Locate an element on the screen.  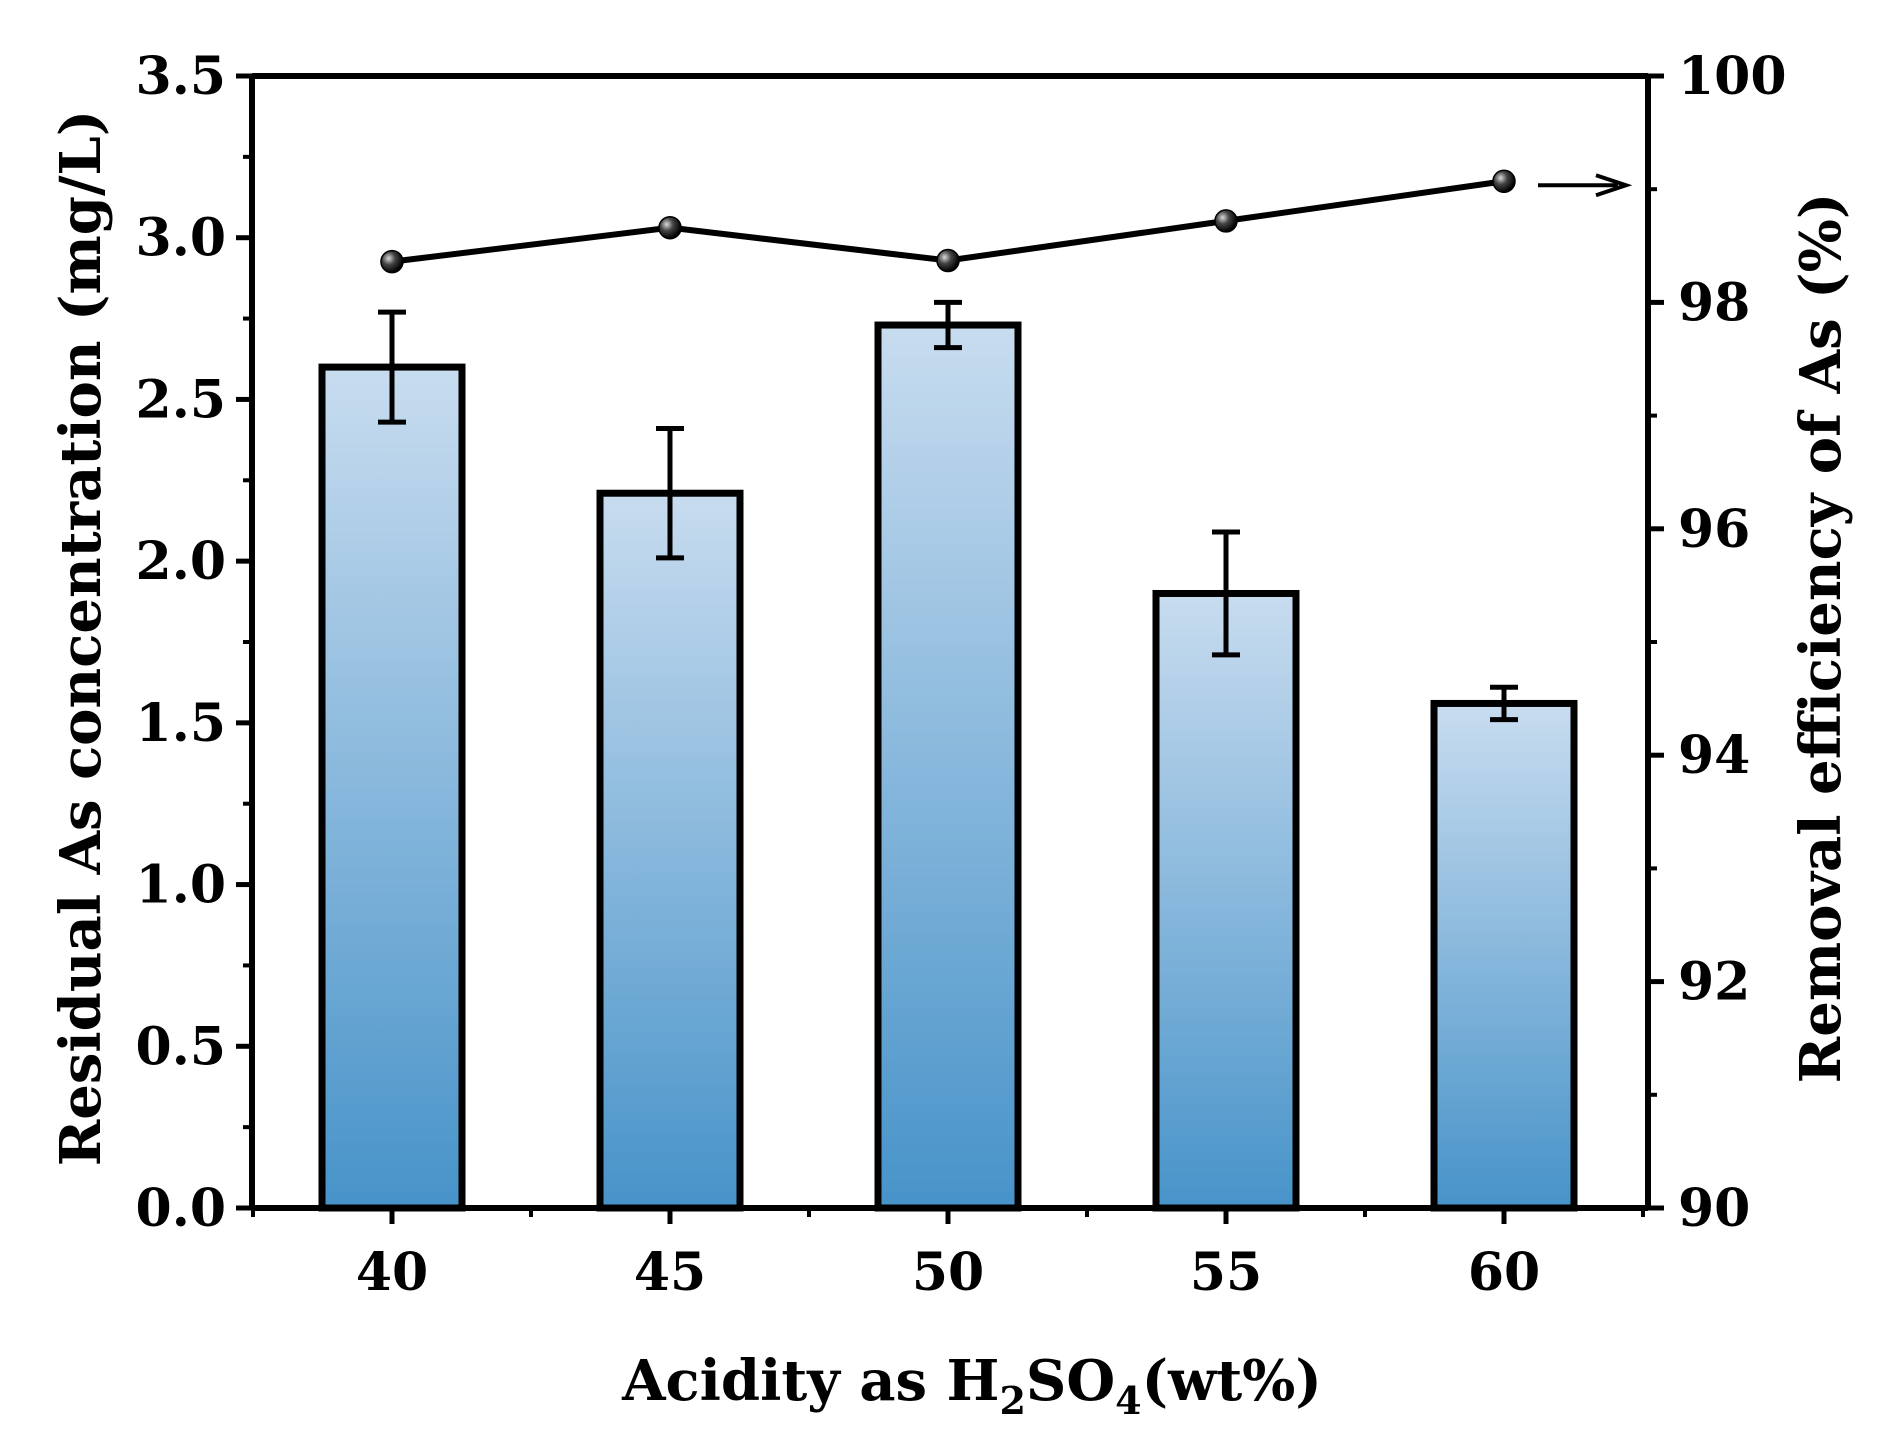
right-y-axis-title: Removal efficiency of As (%) is located at coordinates (1821, 638).